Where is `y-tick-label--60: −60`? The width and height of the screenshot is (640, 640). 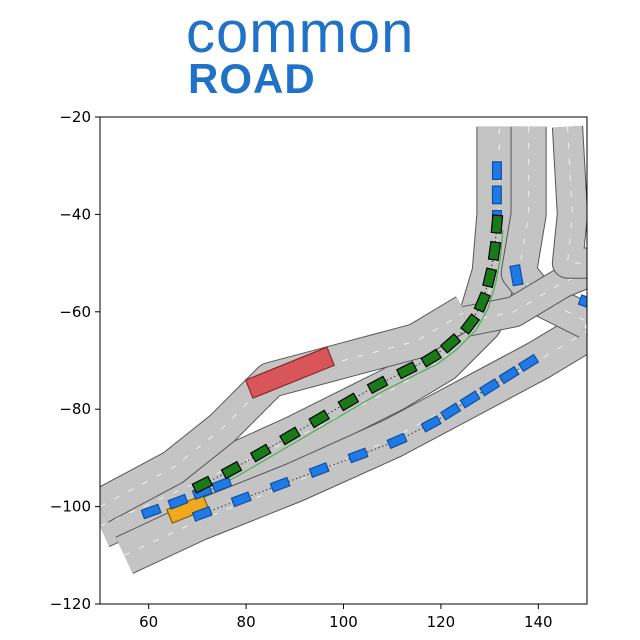
y-tick-label--60: −60 is located at coordinates (75, 312).